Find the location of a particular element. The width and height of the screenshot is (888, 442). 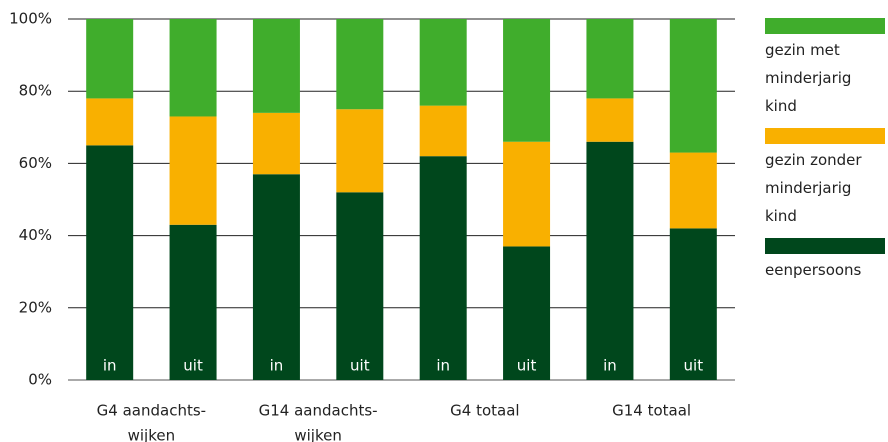

group-label: G14 aandachts- is located at coordinates (318, 411).